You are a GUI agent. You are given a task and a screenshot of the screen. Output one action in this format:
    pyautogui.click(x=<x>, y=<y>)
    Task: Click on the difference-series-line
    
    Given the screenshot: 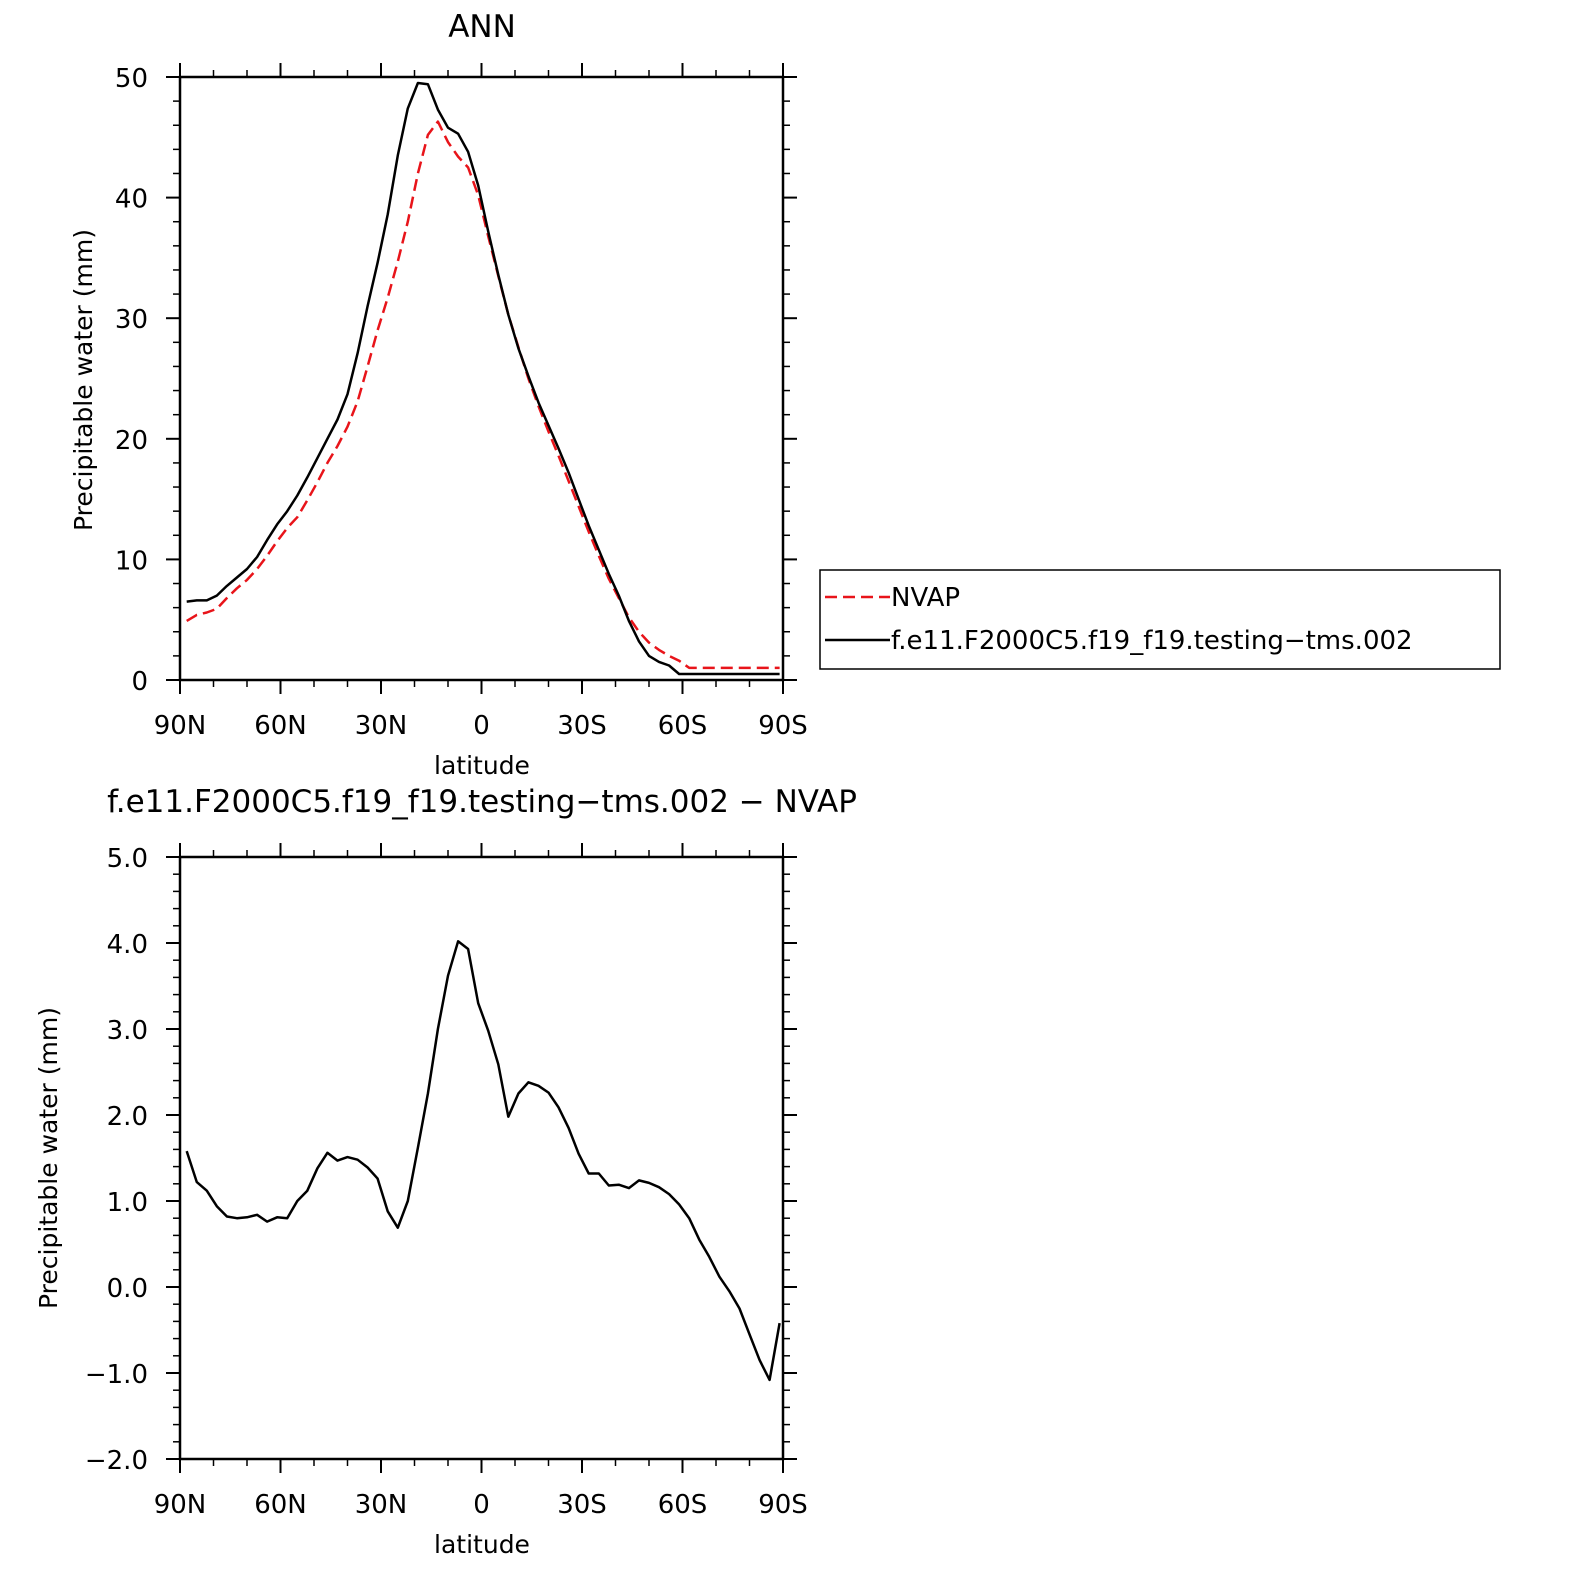 What is the action you would take?
    pyautogui.click(x=483, y=1161)
    